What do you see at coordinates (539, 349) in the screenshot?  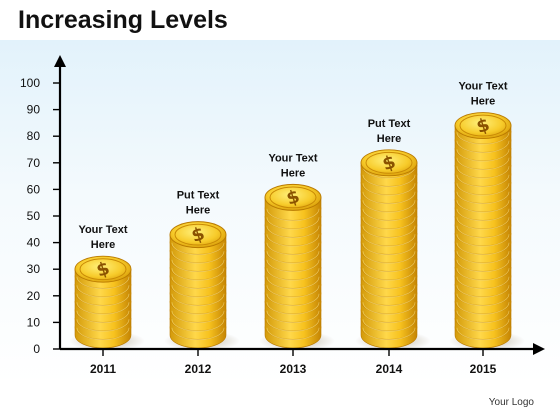 I see `x-axis-arrow` at bounding box center [539, 349].